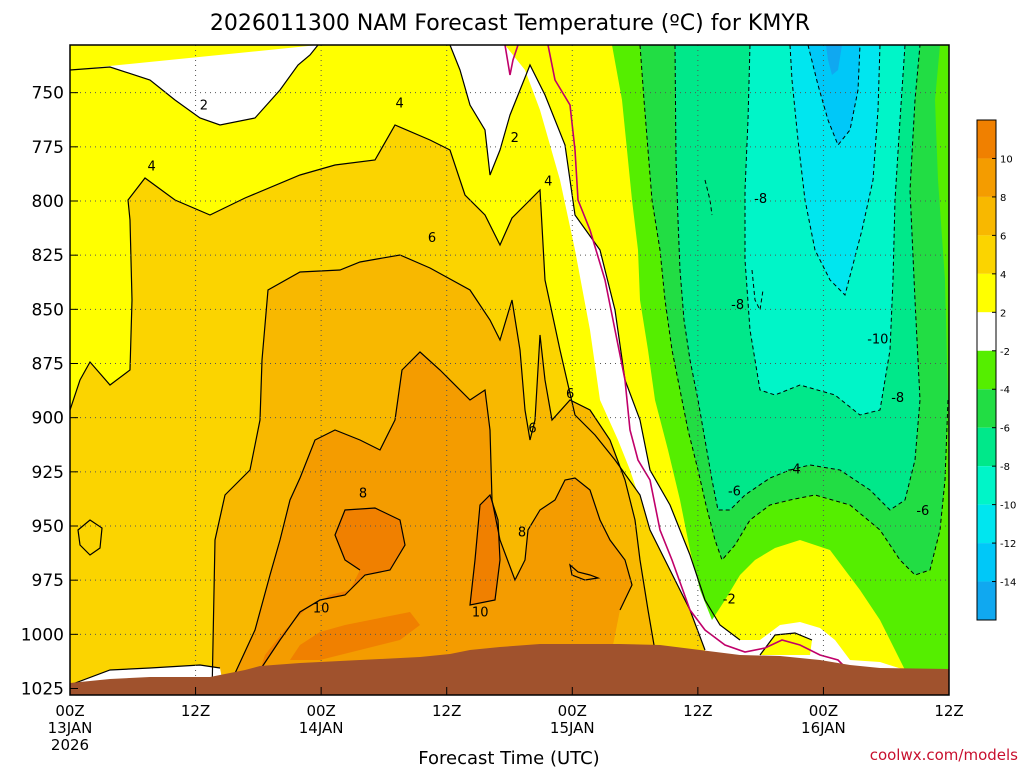 This screenshot has width=1024, height=768. What do you see at coordinates (48, 527) in the screenshot?
I see `y-tick-label: 950` at bounding box center [48, 527].